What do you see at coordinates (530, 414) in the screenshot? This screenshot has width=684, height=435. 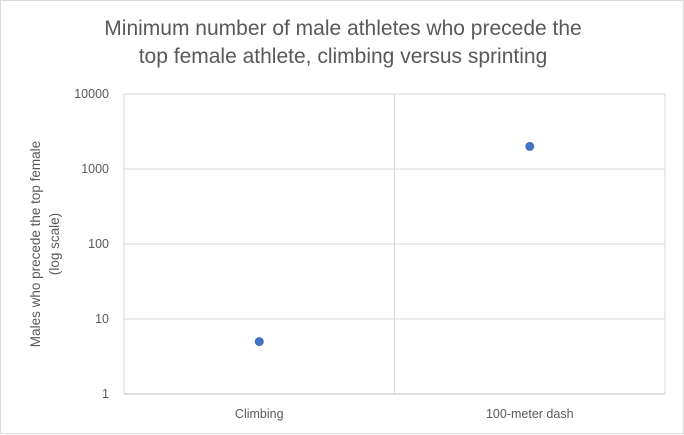 I see `x-tick-label: 100-meter dash` at bounding box center [530, 414].